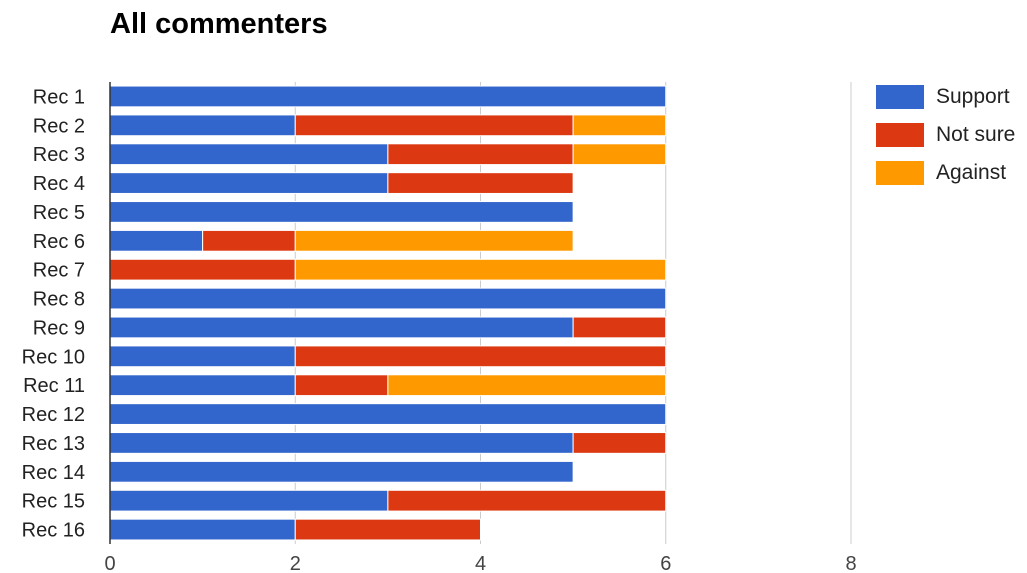 Image resolution: width=1027 pixels, height=573 pixels. Describe the element at coordinates (900, 97) in the screenshot. I see `legend-swatch-support` at that location.